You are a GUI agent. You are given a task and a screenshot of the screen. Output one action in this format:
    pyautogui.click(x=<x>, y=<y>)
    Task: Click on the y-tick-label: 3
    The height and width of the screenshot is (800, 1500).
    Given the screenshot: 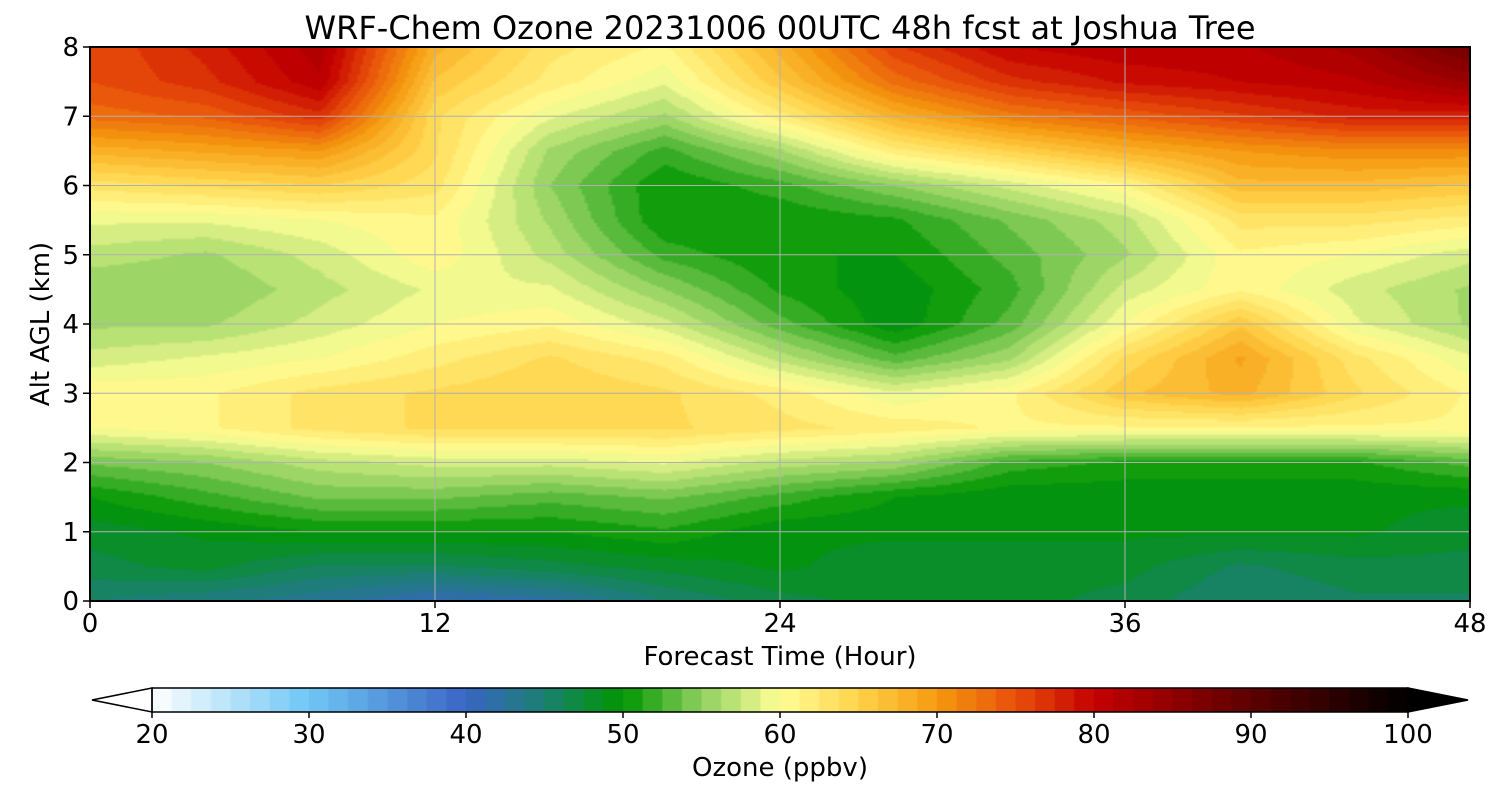 What is the action you would take?
    pyautogui.click(x=70, y=394)
    